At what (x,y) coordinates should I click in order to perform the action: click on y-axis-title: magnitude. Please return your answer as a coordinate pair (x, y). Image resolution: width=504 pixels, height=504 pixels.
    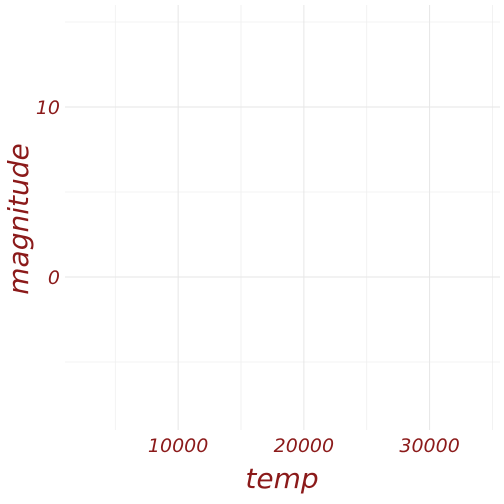
    Looking at the image, I should click on (18, 218).